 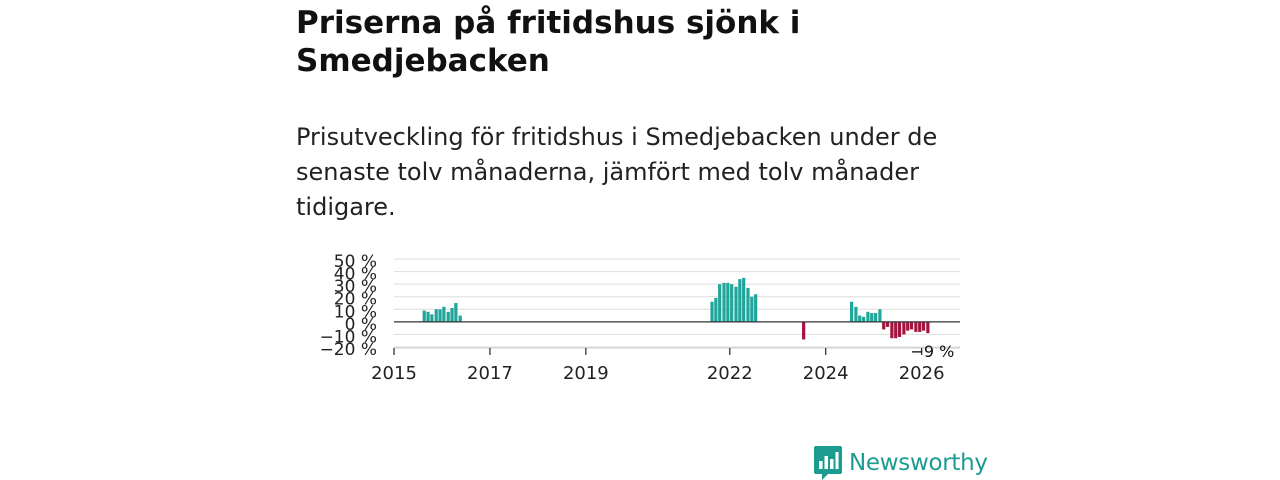 What do you see at coordinates (355, 300) in the screenshot?
I see `y-tick-label: 20 %` at bounding box center [355, 300].